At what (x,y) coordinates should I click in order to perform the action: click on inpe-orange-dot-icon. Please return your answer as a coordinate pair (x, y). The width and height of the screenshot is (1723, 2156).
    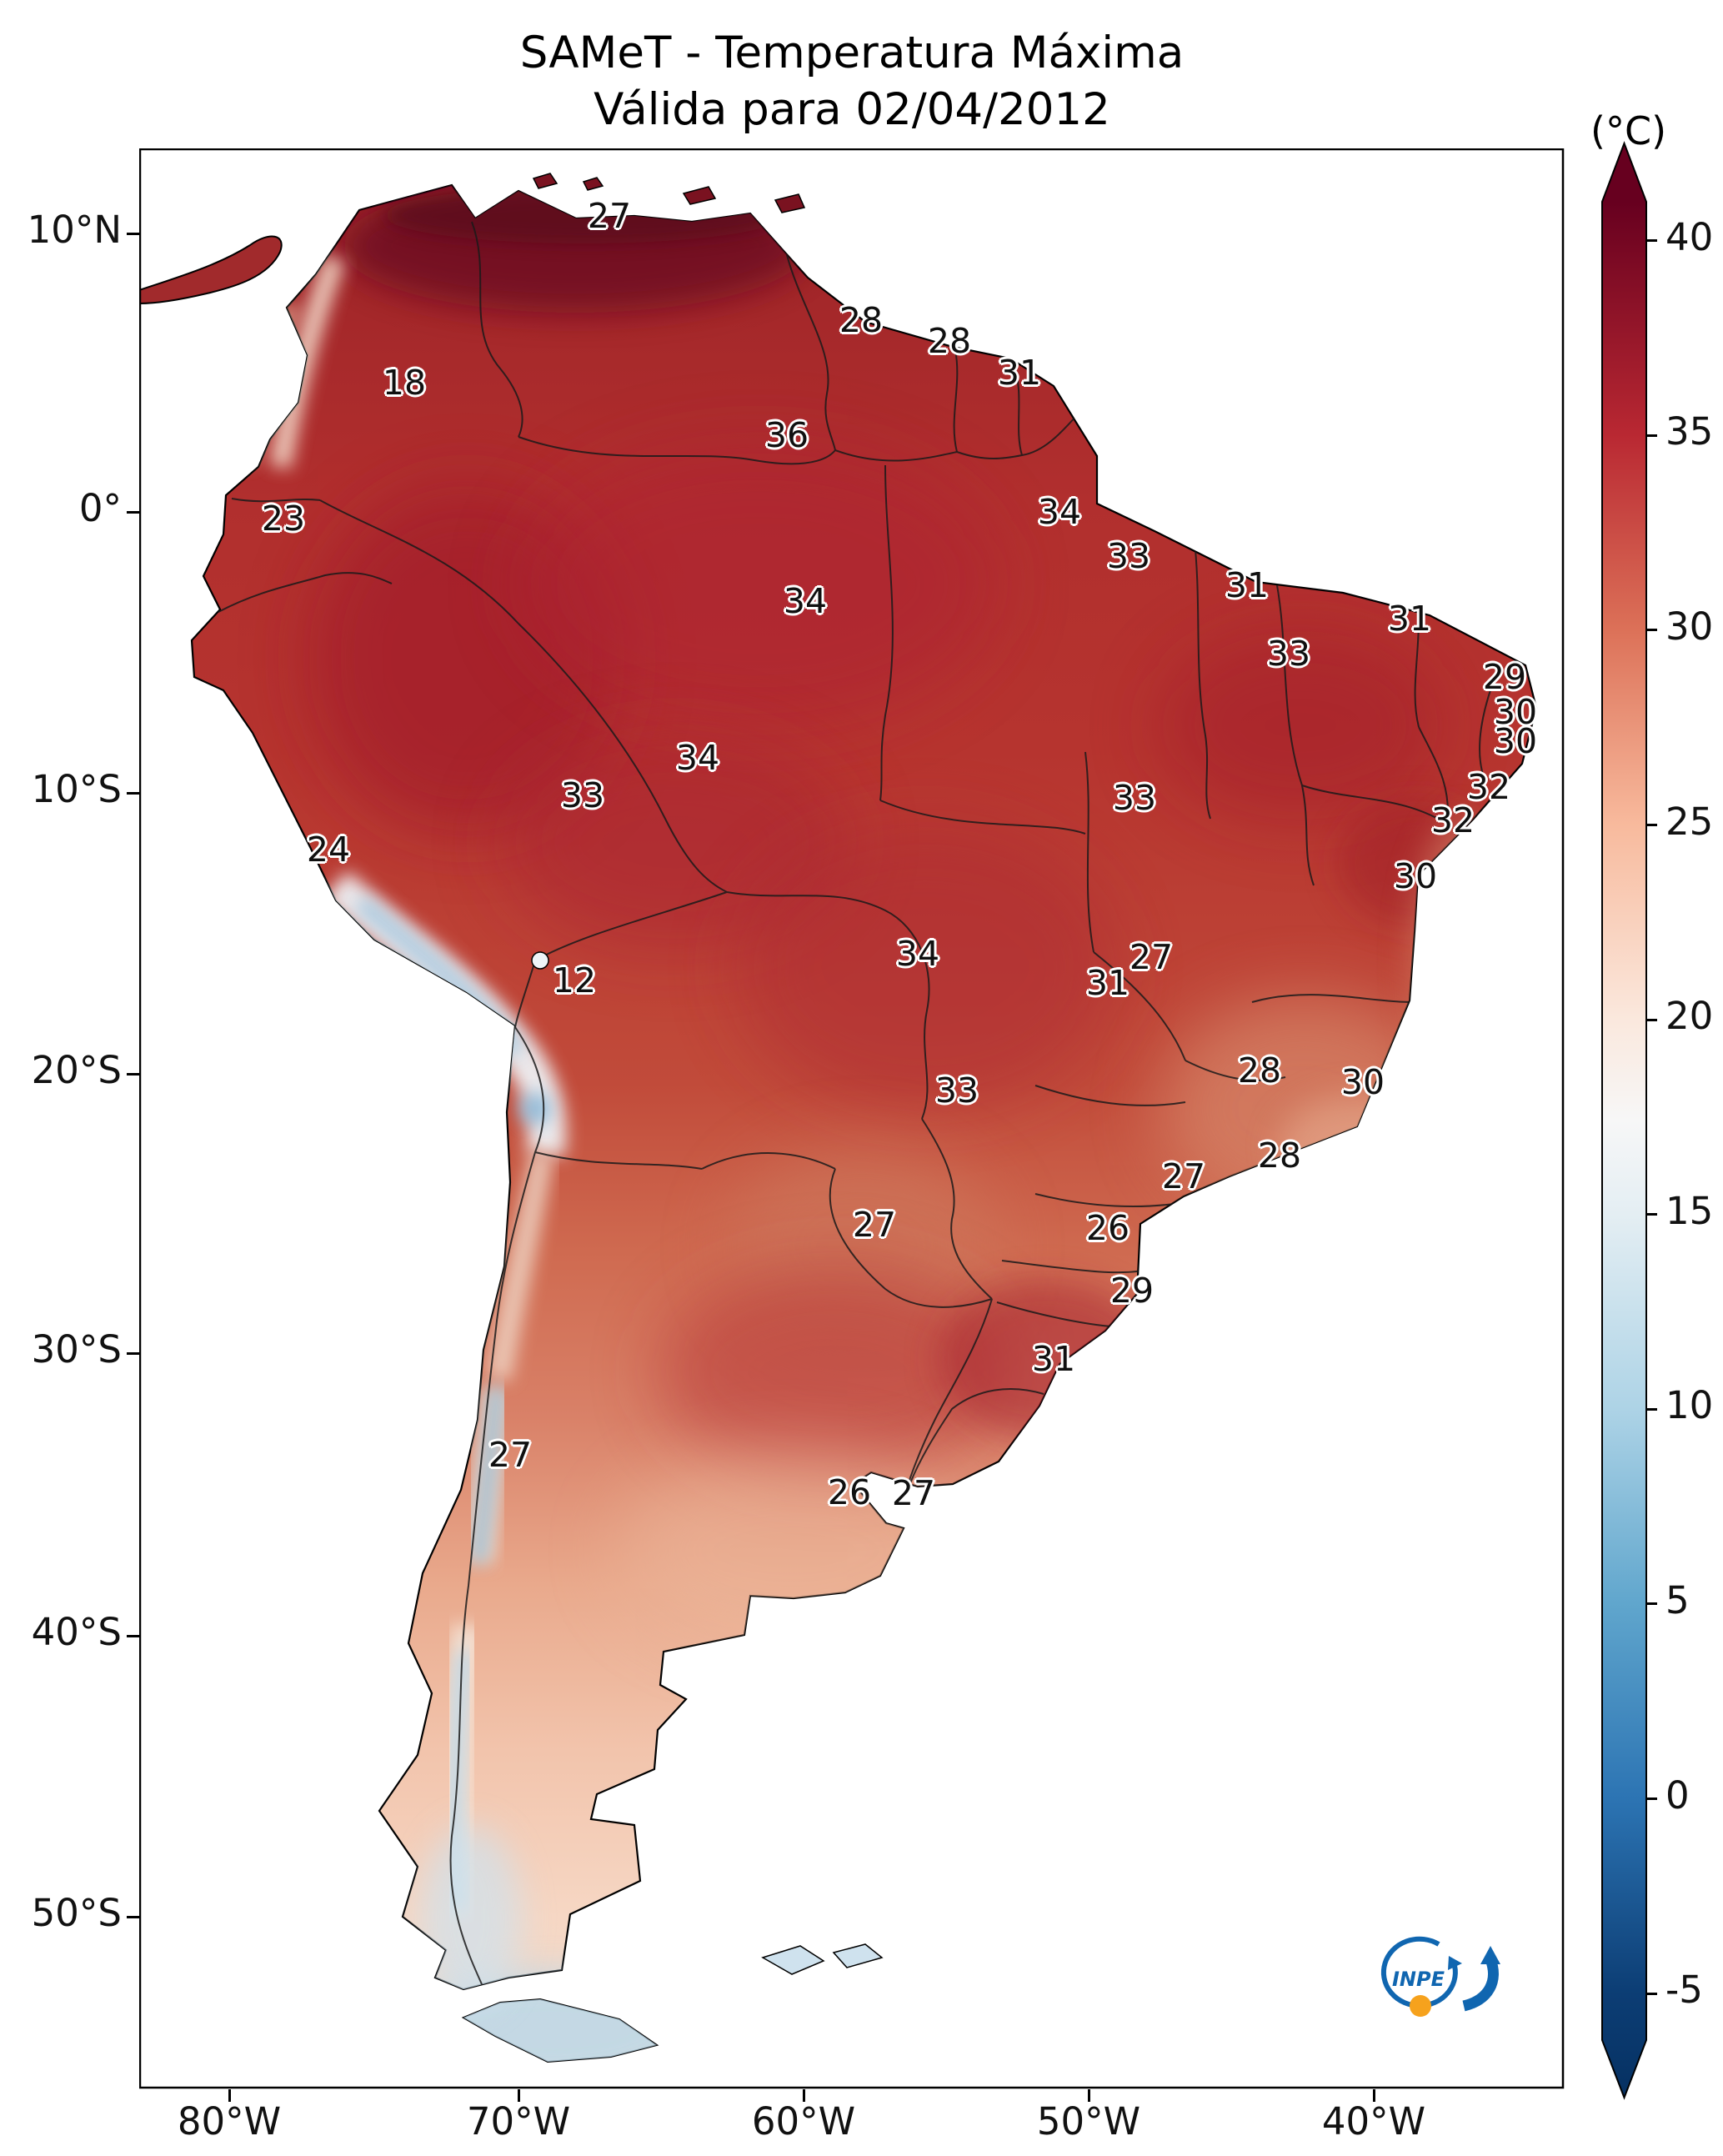
    Looking at the image, I should click on (1421, 2006).